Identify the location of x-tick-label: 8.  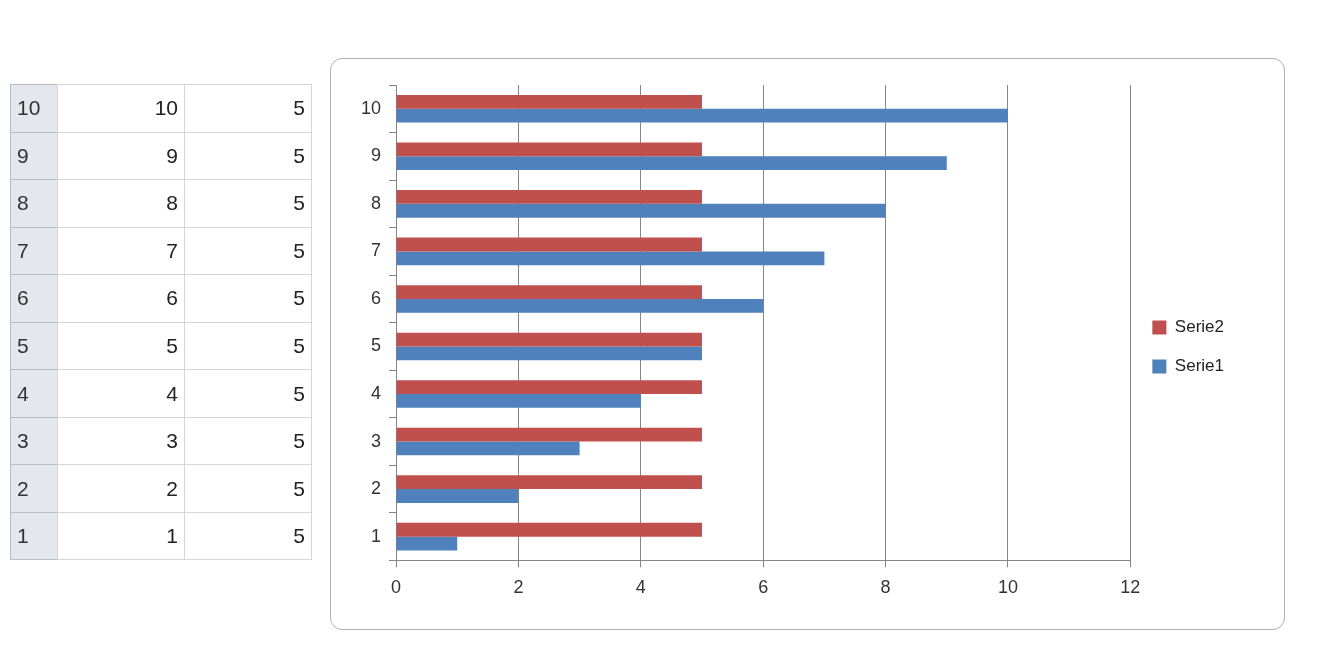
(885, 587).